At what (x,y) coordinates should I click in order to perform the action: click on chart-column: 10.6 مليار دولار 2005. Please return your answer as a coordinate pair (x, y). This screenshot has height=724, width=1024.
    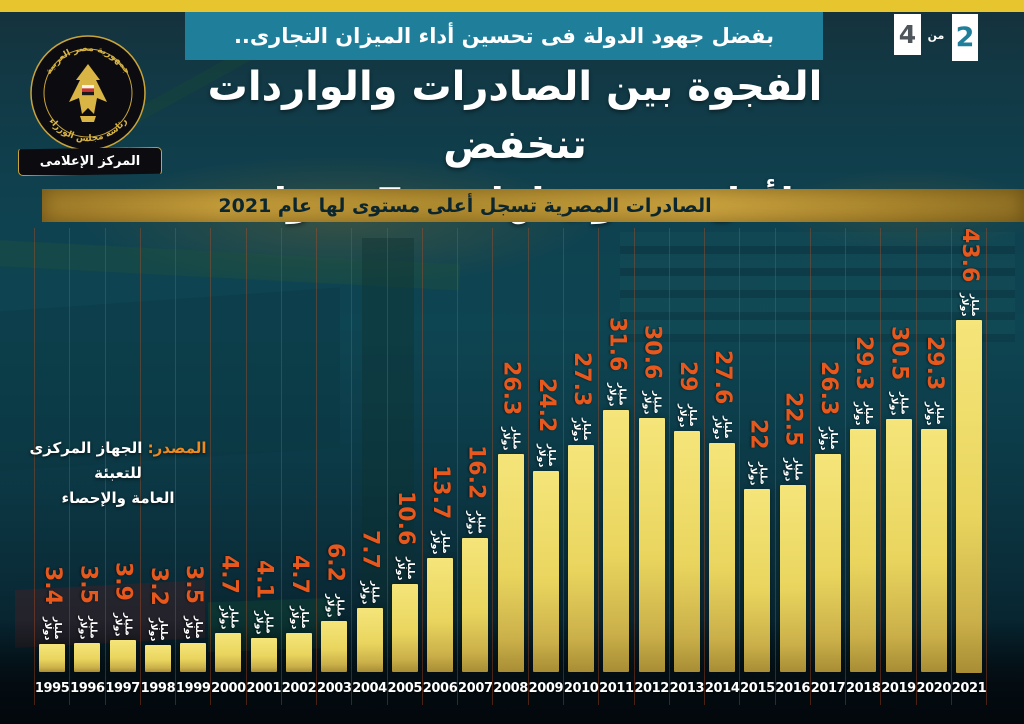
    Looking at the image, I should click on (405, 466).